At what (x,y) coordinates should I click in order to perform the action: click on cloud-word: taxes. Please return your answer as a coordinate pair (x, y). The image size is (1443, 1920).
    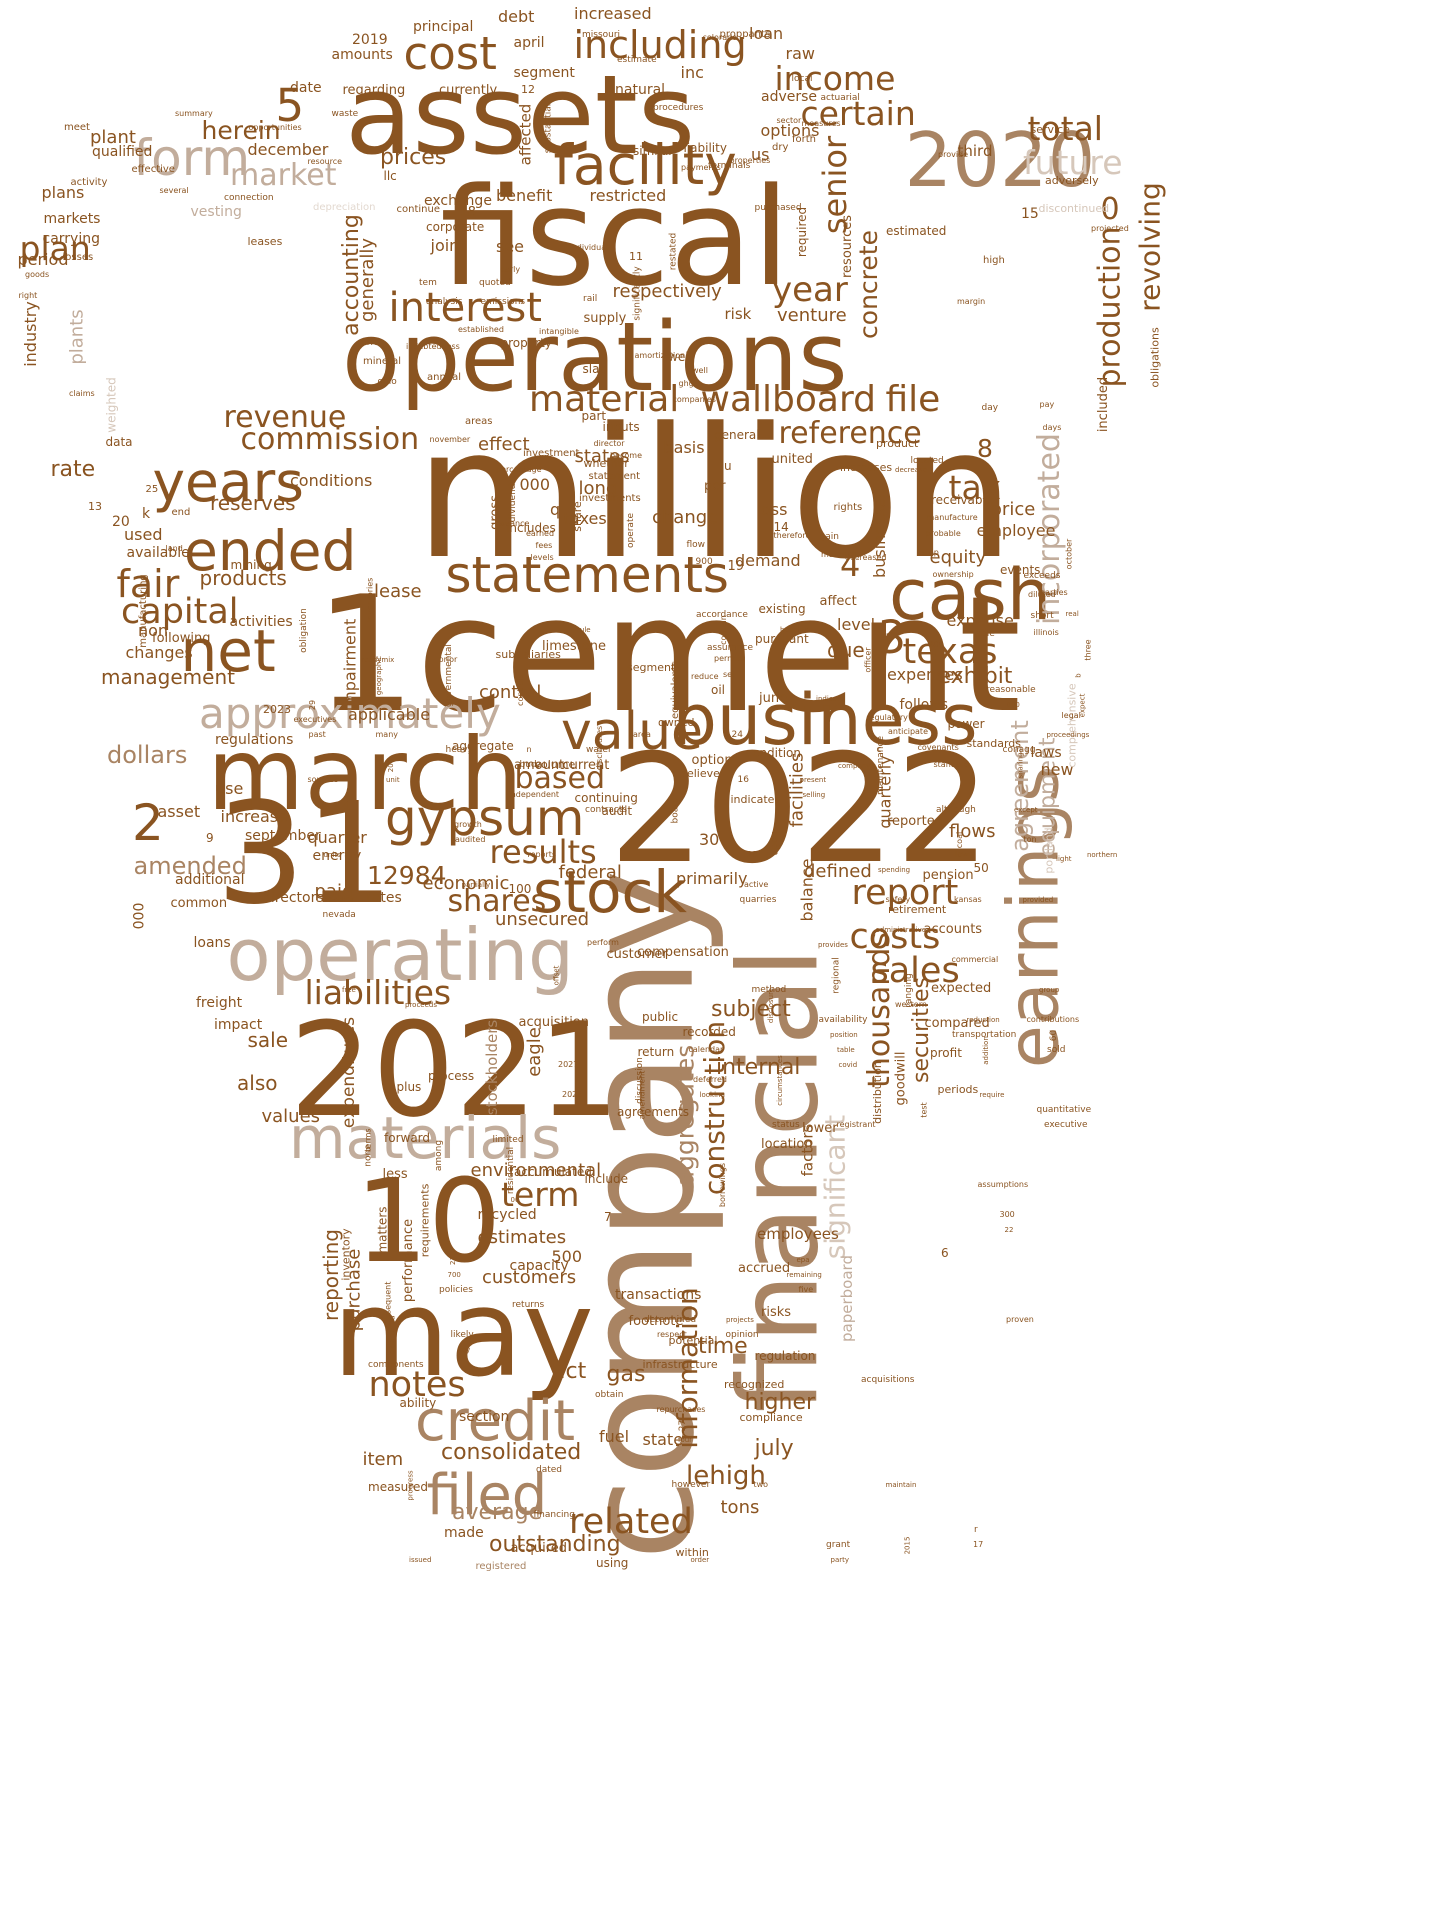
    Looking at the image, I should click on (585, 518).